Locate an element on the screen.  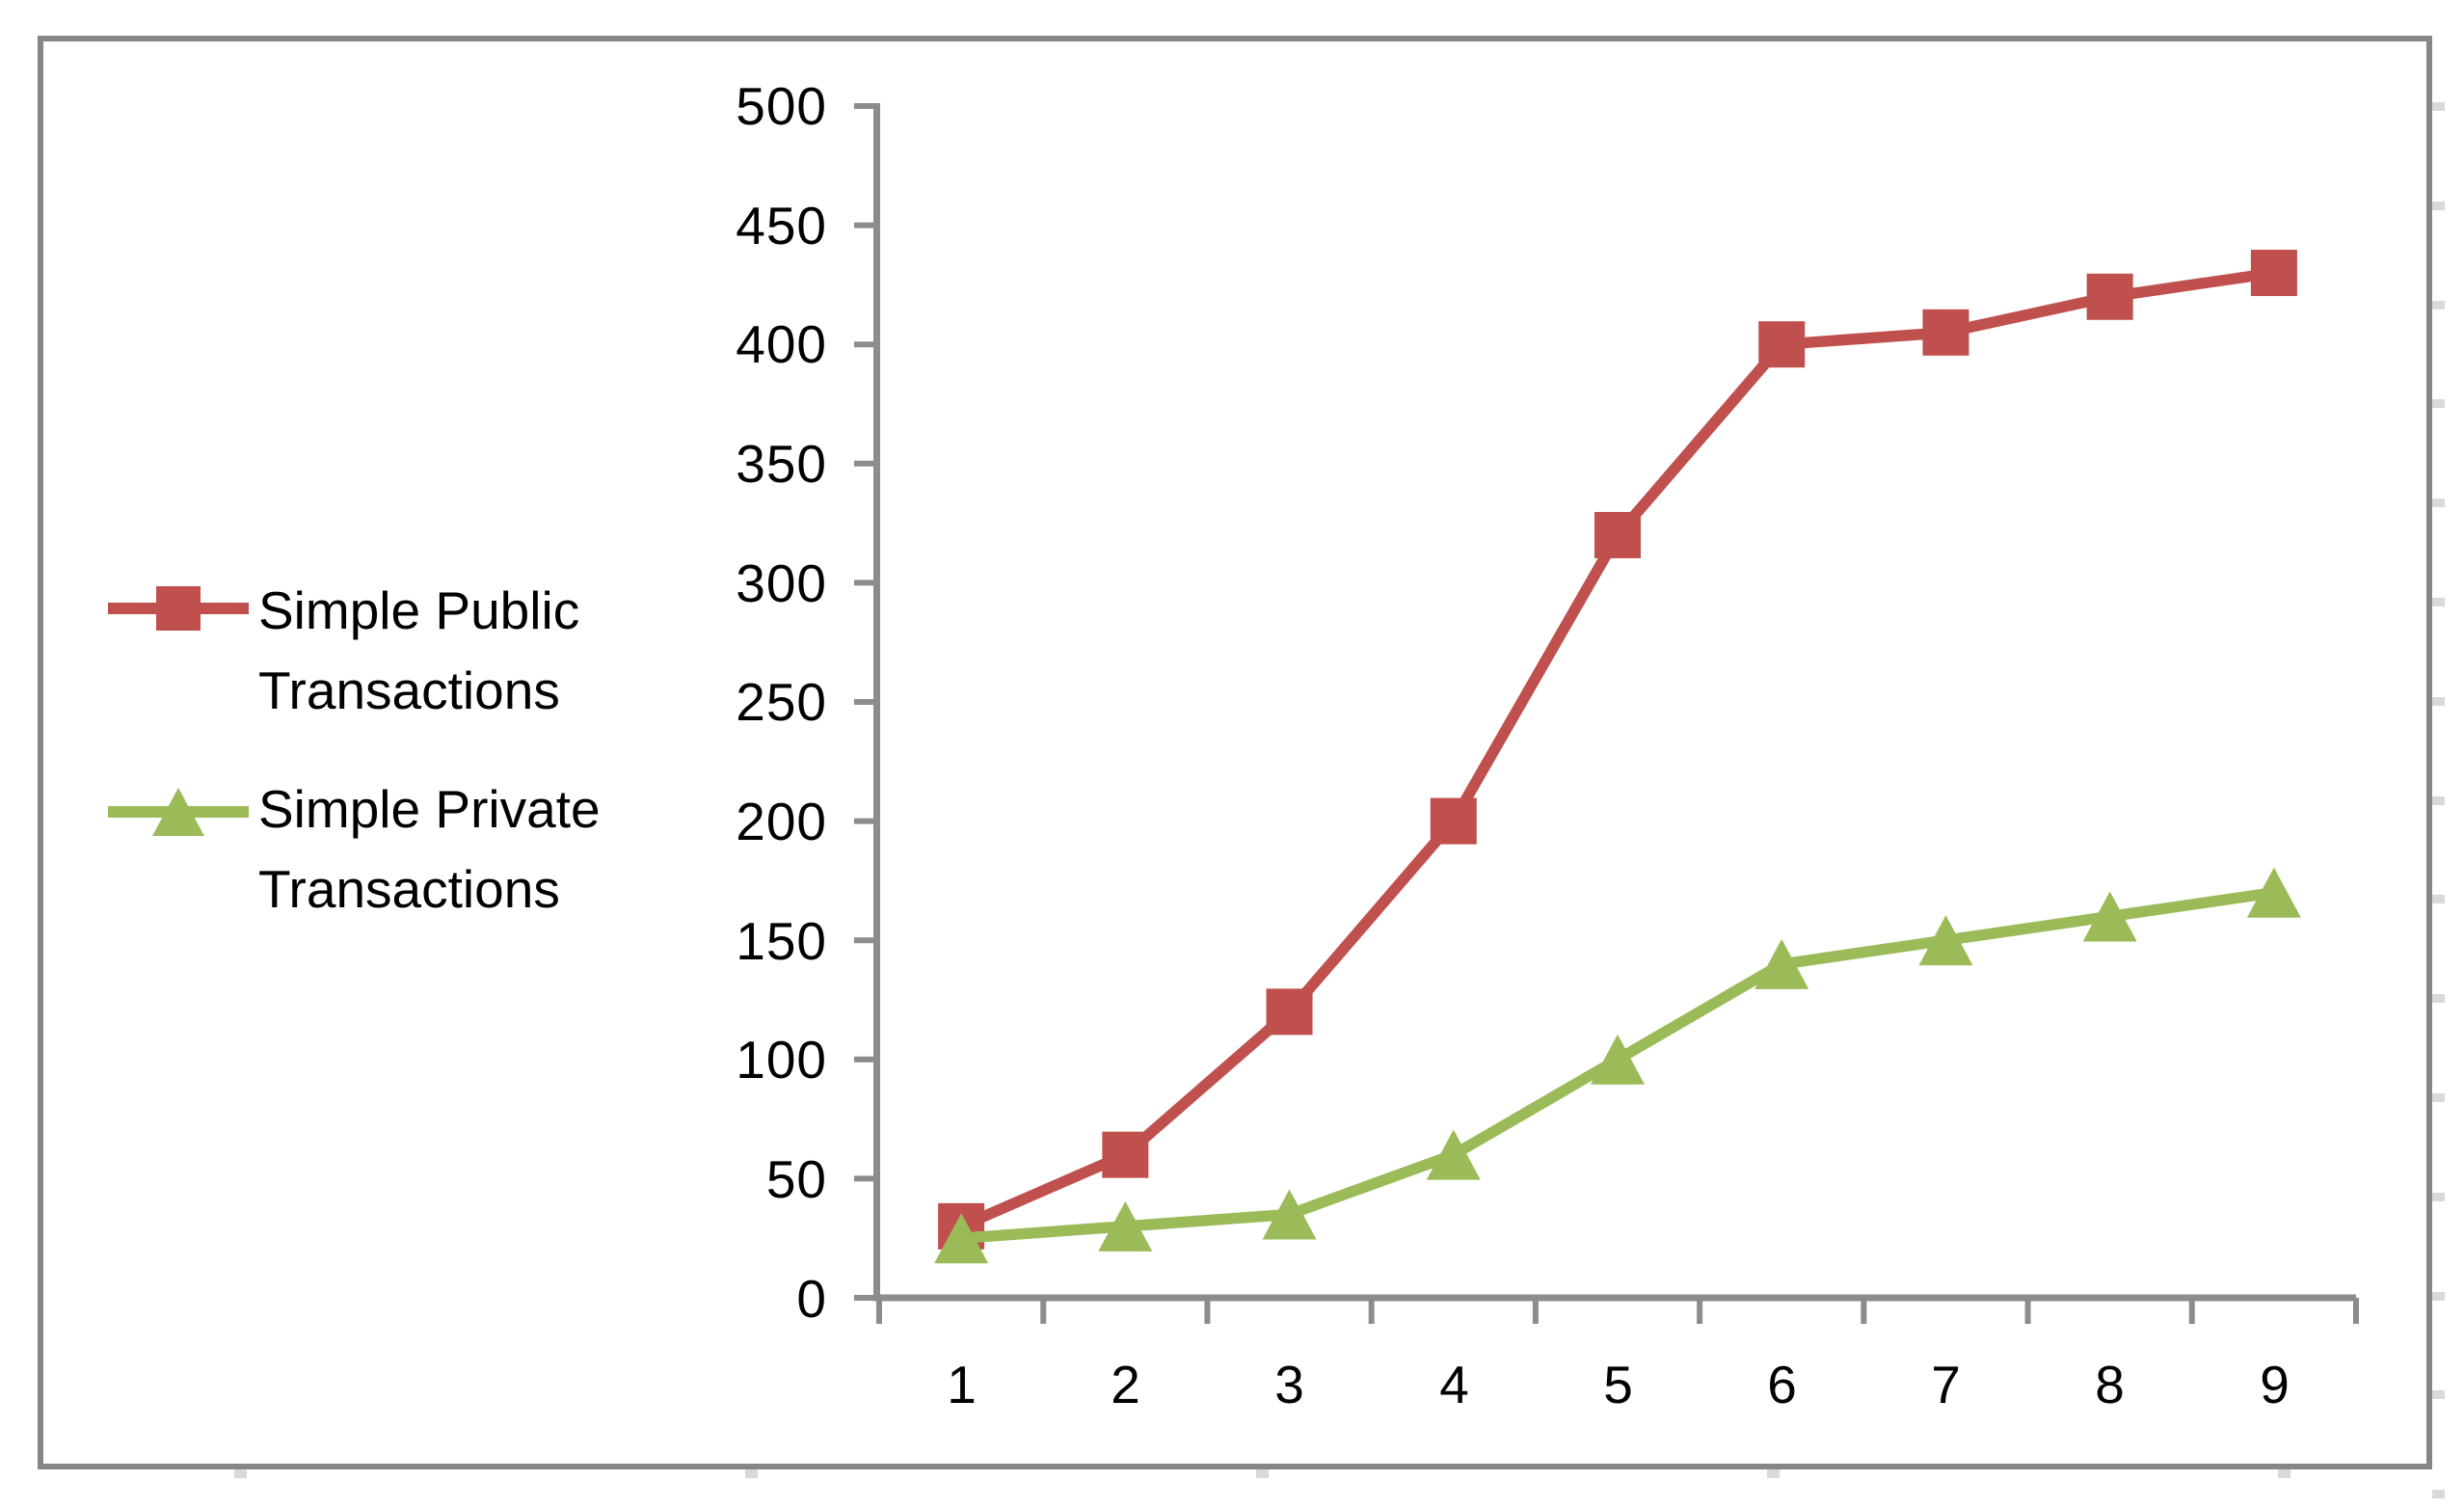
x-tick-label: 2 is located at coordinates (1126, 1385).